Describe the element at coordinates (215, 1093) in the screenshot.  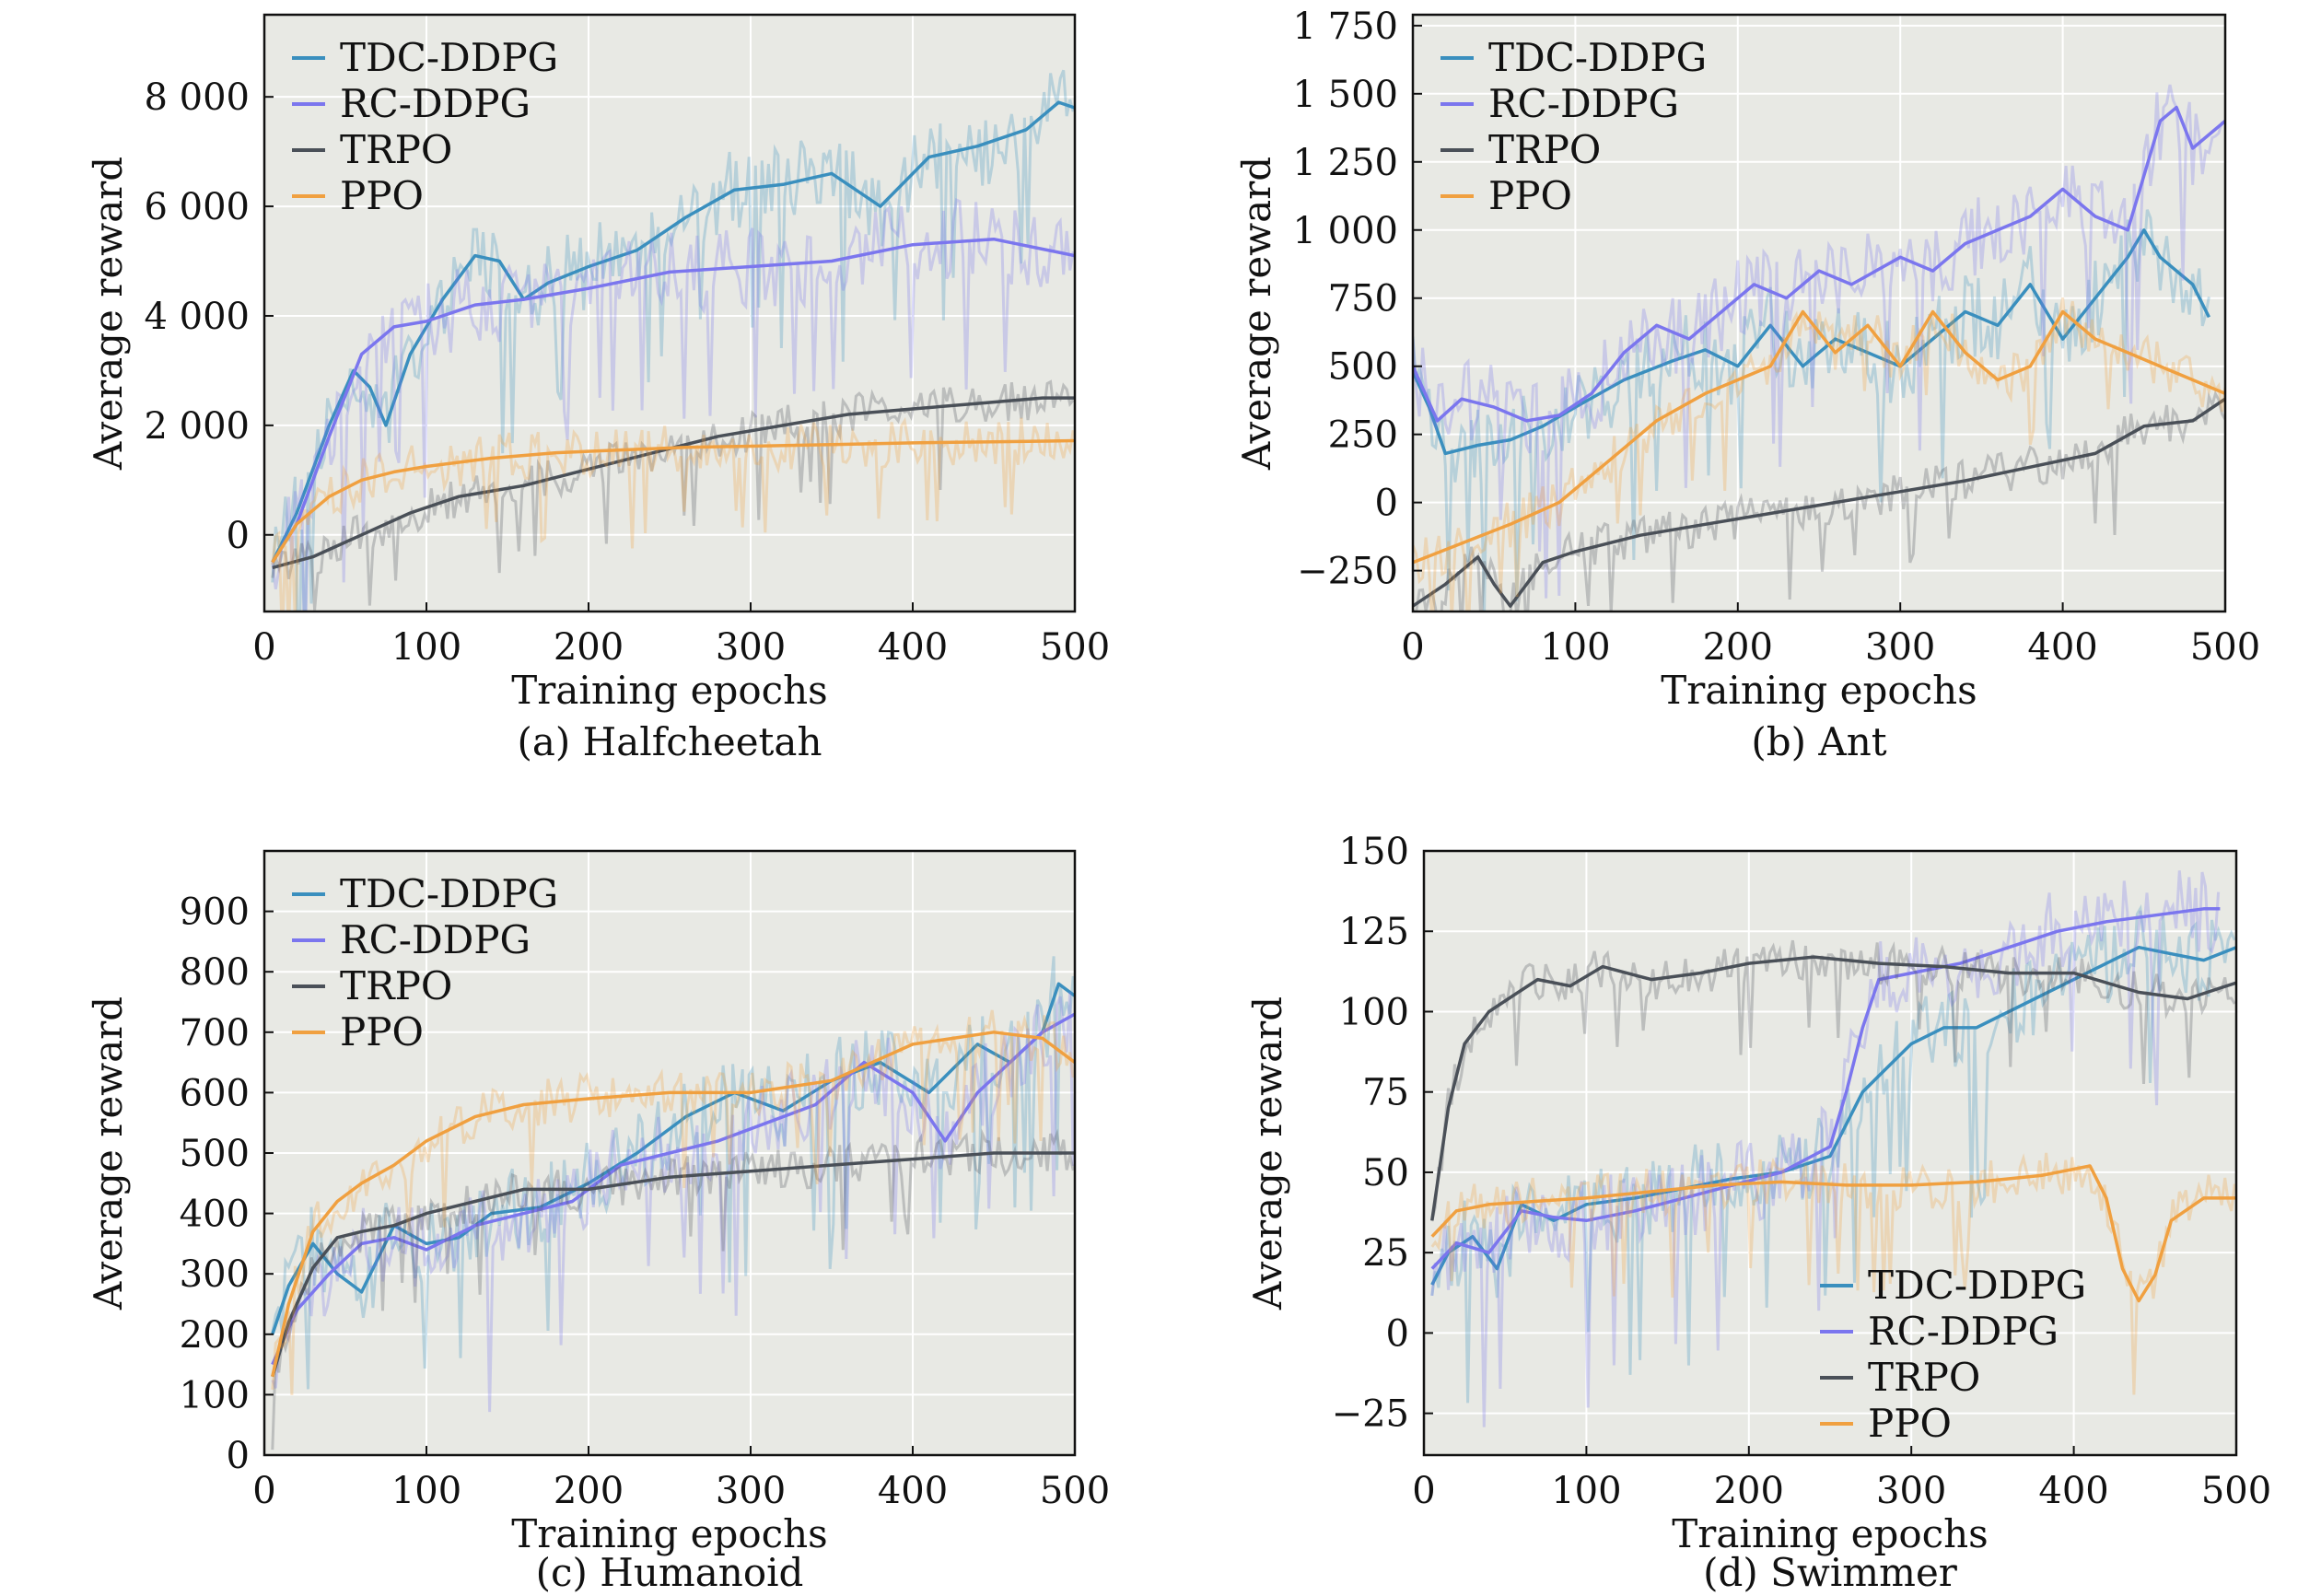
I see `y-tick-label: 600` at that location.